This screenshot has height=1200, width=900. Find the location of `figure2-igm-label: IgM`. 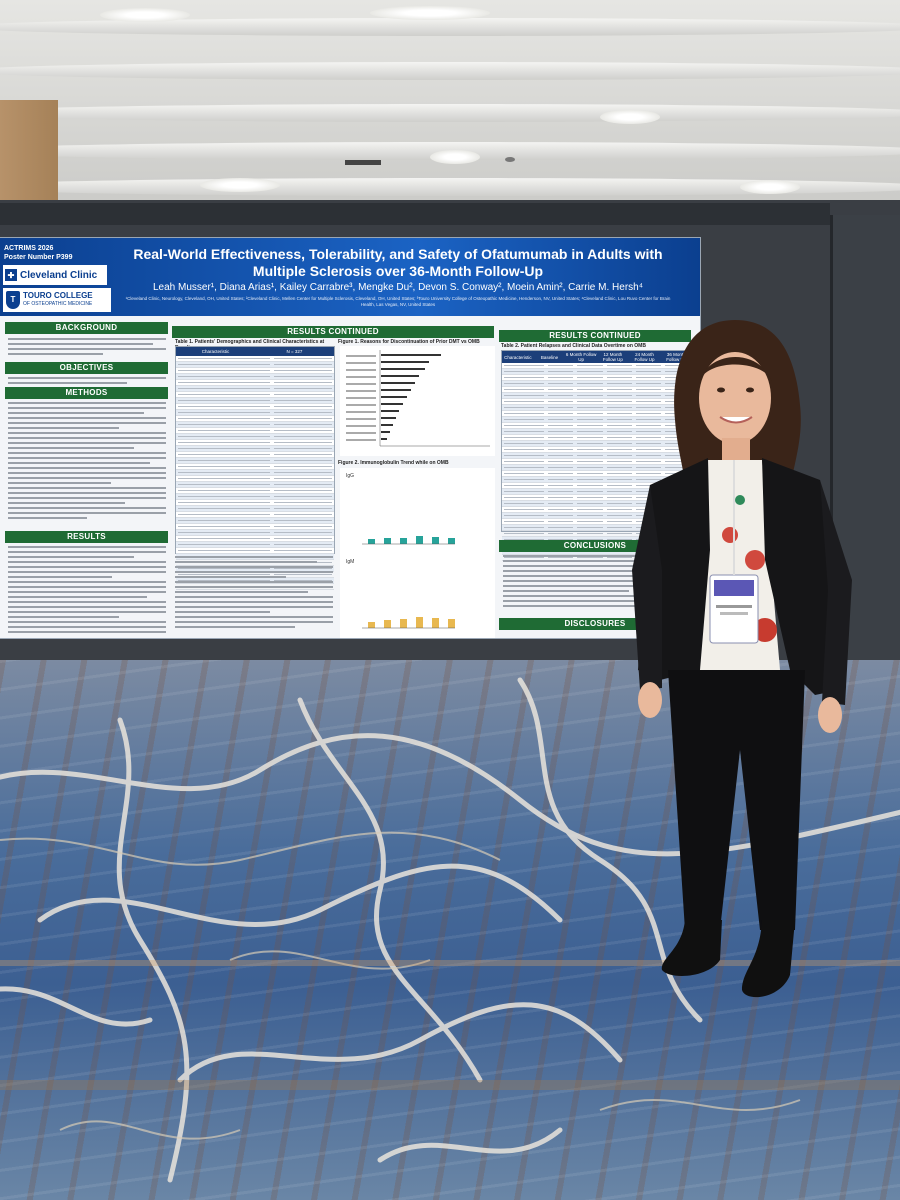

figure2-igm-label: IgM is located at coordinates (350, 562).